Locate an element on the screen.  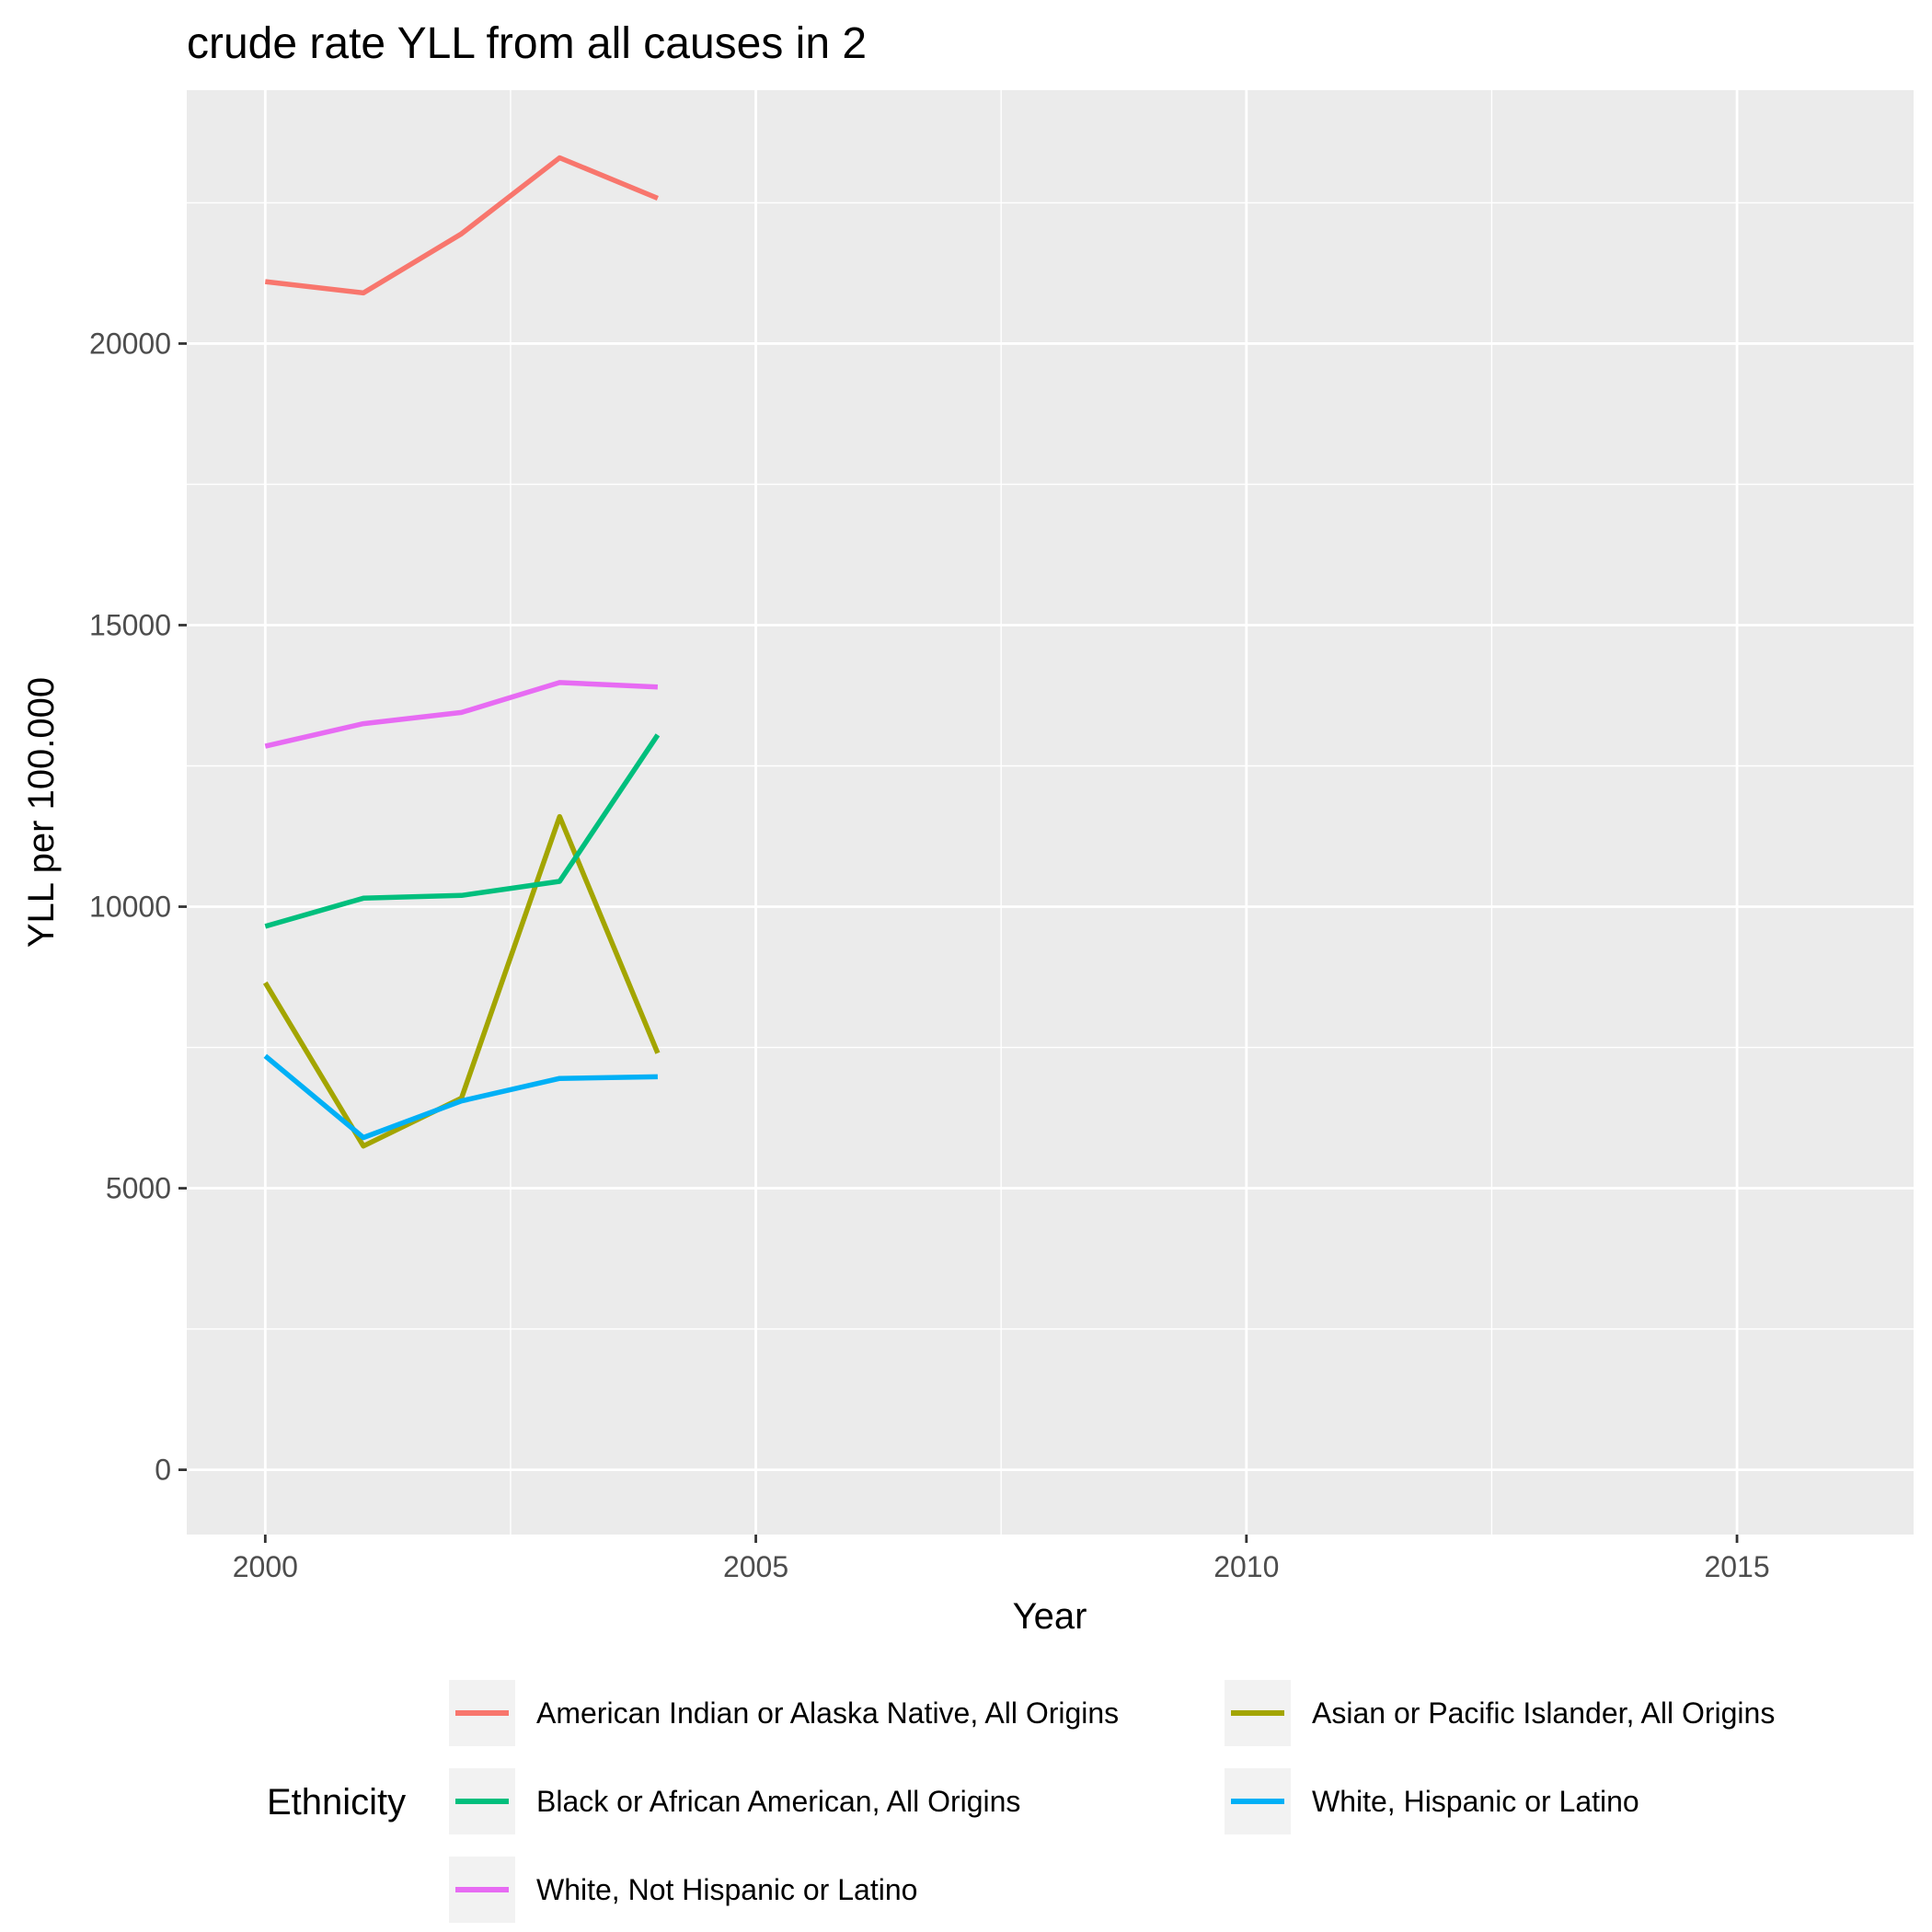
y-tick-label: 15000 is located at coordinates (130, 624).